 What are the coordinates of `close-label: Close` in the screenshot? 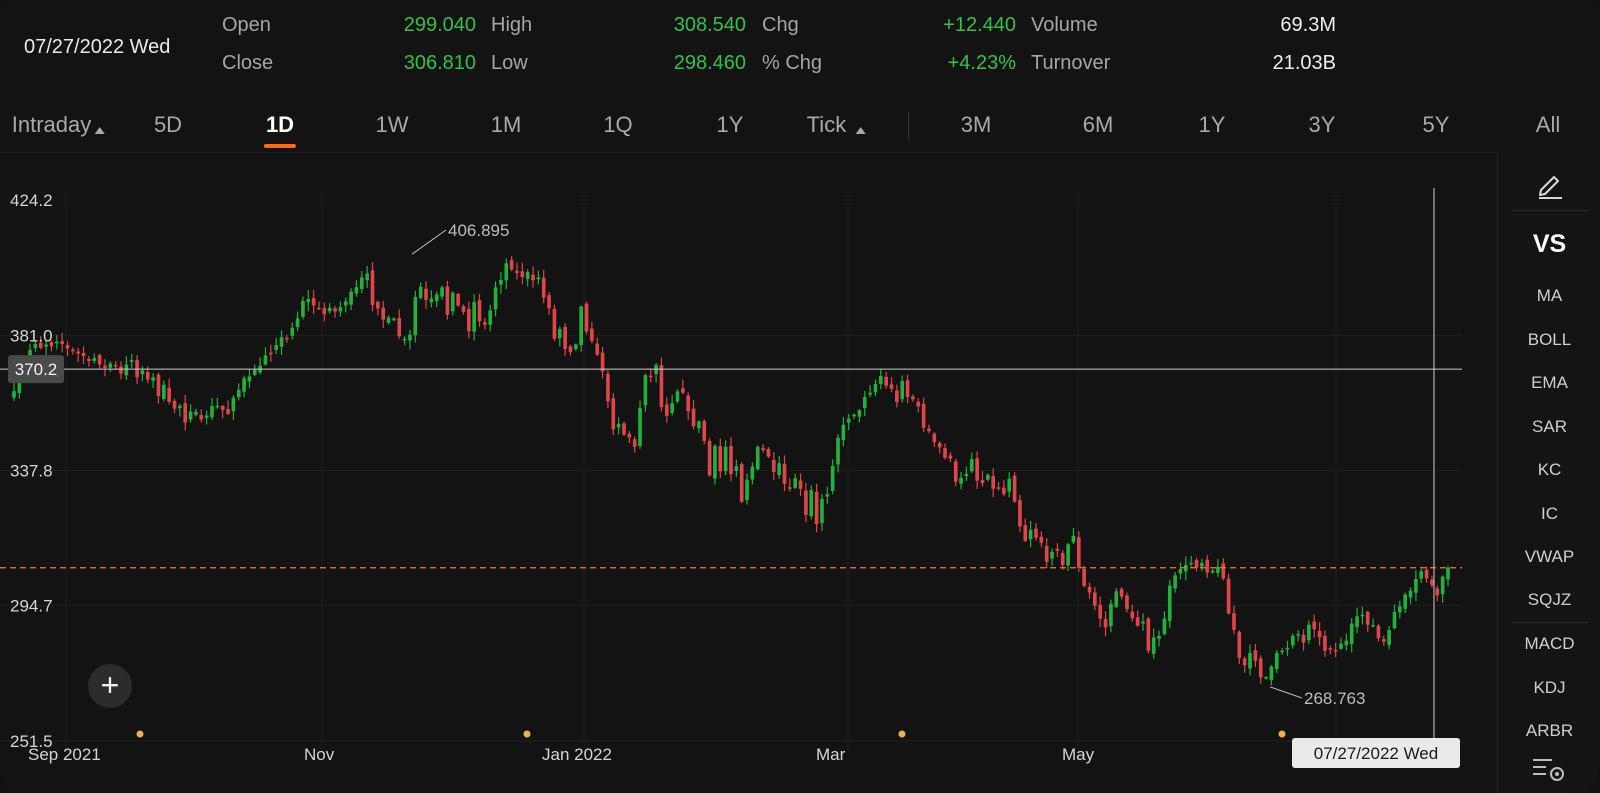 It's located at (248, 63).